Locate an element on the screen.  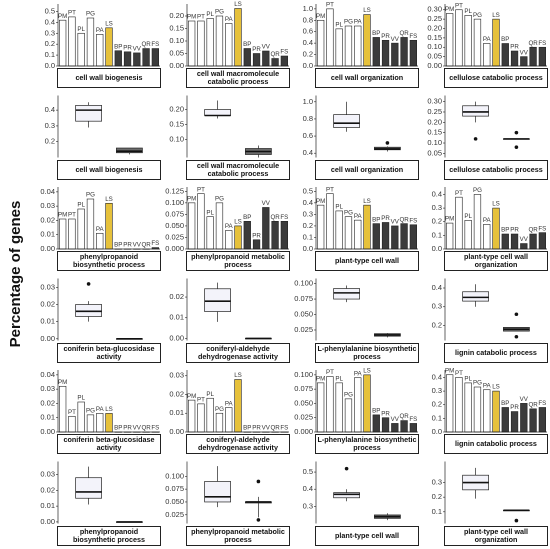
y-tick-label: 0.025 is located at coordinates (174, 514).